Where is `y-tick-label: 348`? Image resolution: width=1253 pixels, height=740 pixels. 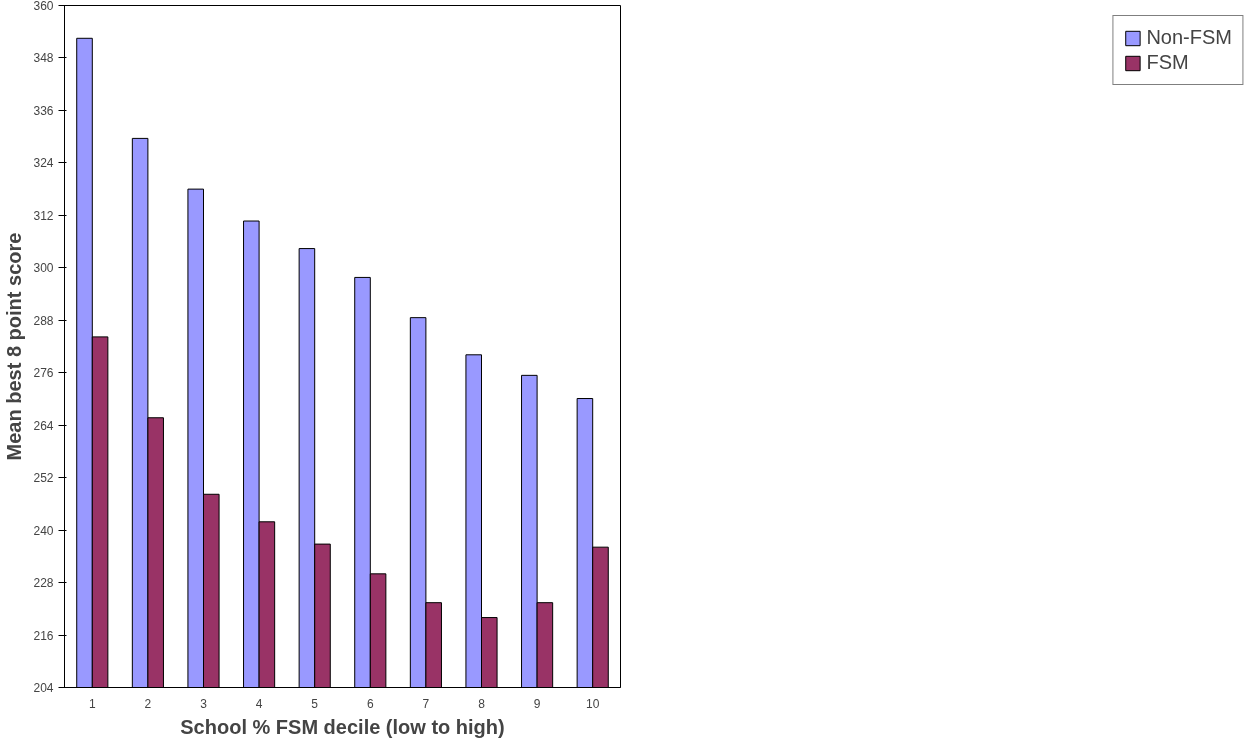 y-tick-label: 348 is located at coordinates (43, 58).